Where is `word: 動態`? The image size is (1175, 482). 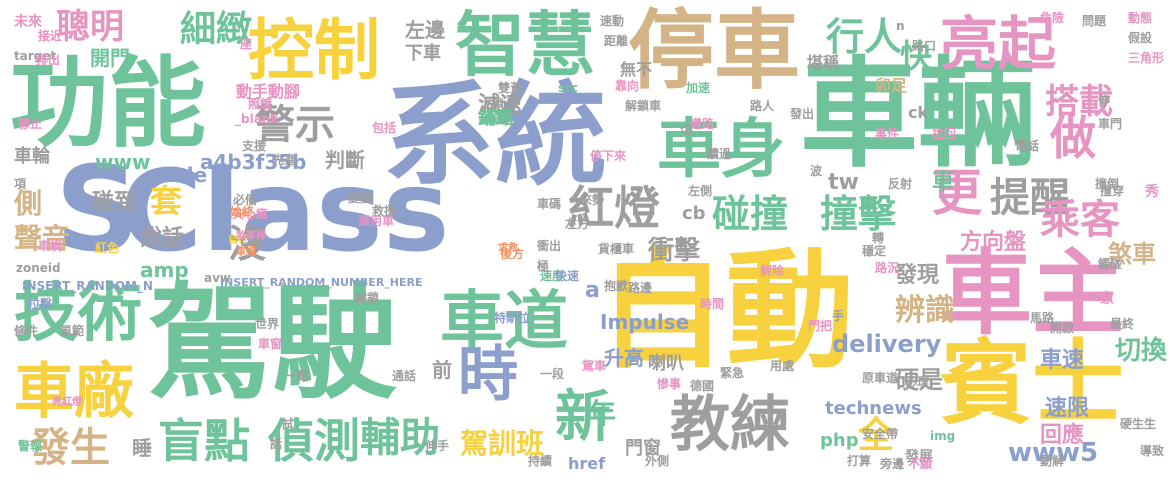 word: 動態 is located at coordinates (1140, 18).